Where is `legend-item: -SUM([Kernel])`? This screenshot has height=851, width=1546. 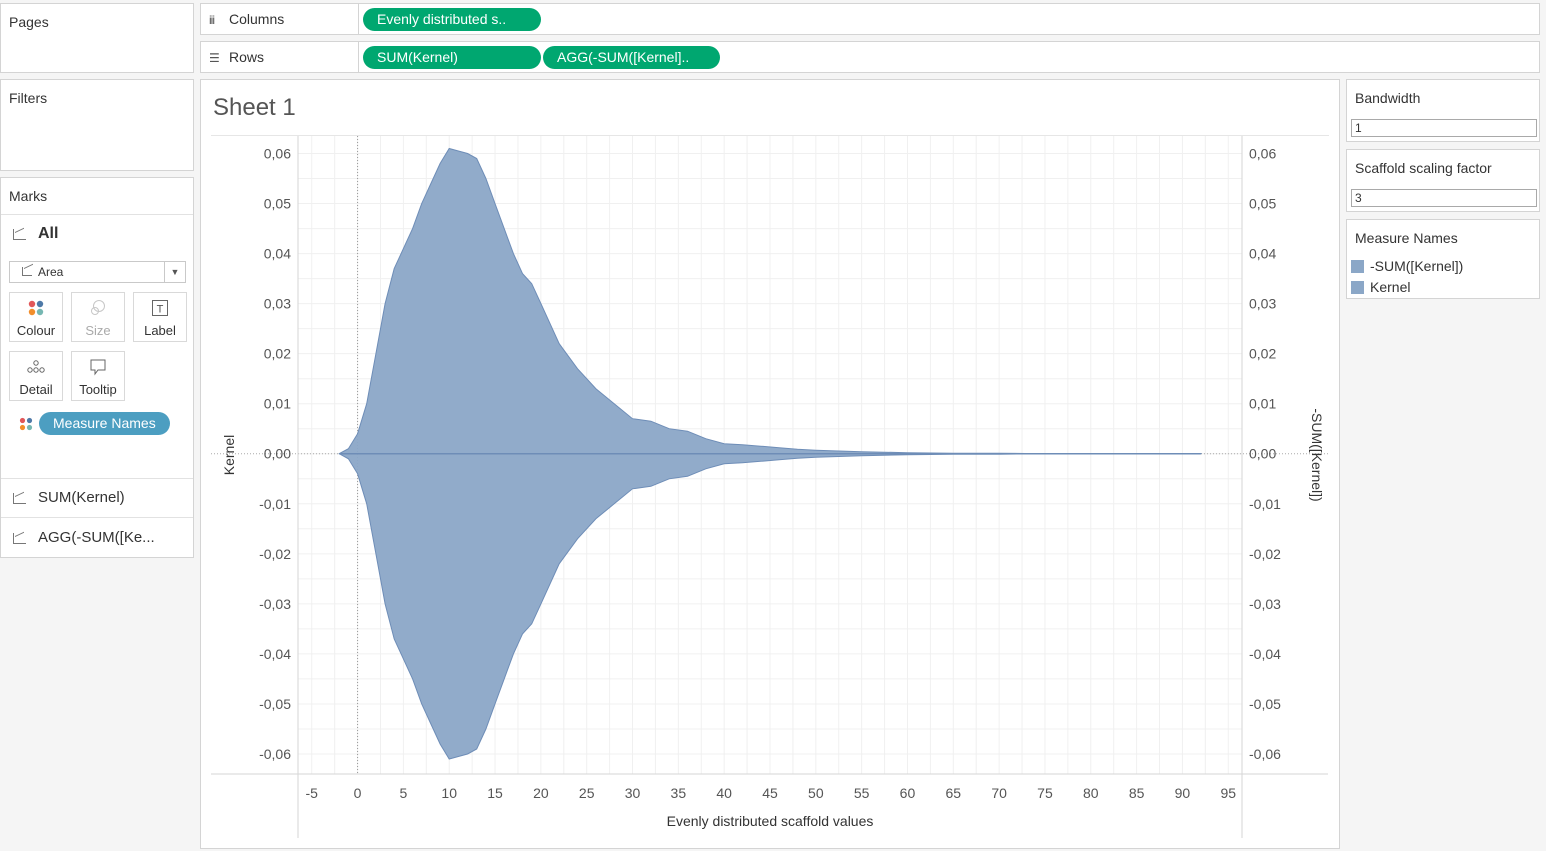
legend-item: -SUM([Kernel]) is located at coordinates (1407, 266).